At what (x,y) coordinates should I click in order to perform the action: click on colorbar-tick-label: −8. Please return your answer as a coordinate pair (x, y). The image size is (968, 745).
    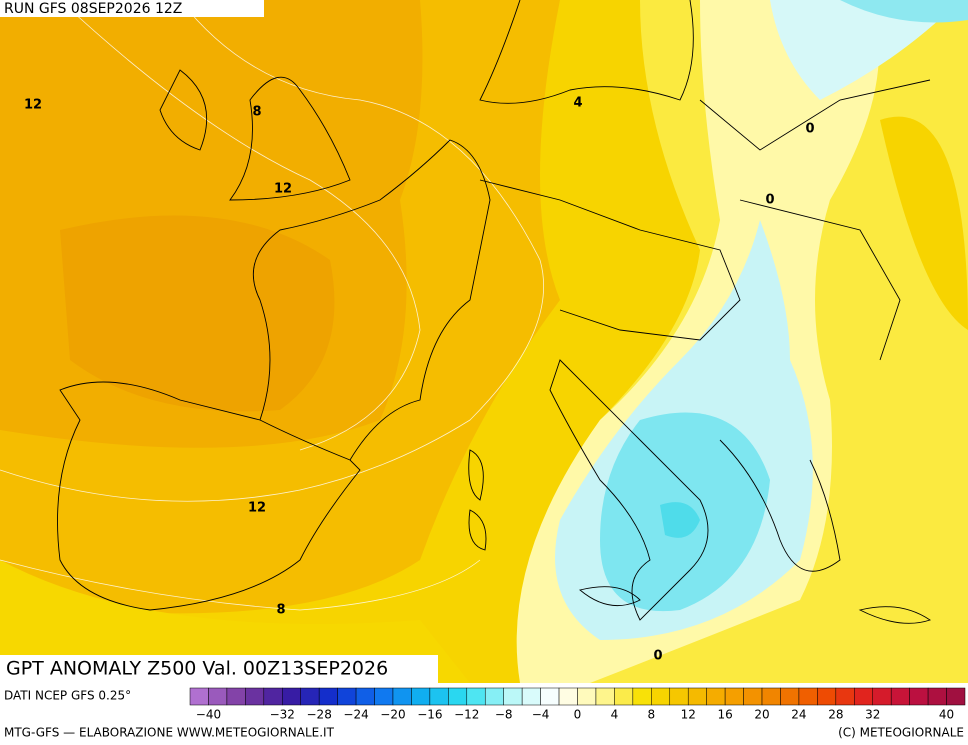
    Looking at the image, I should click on (504, 715).